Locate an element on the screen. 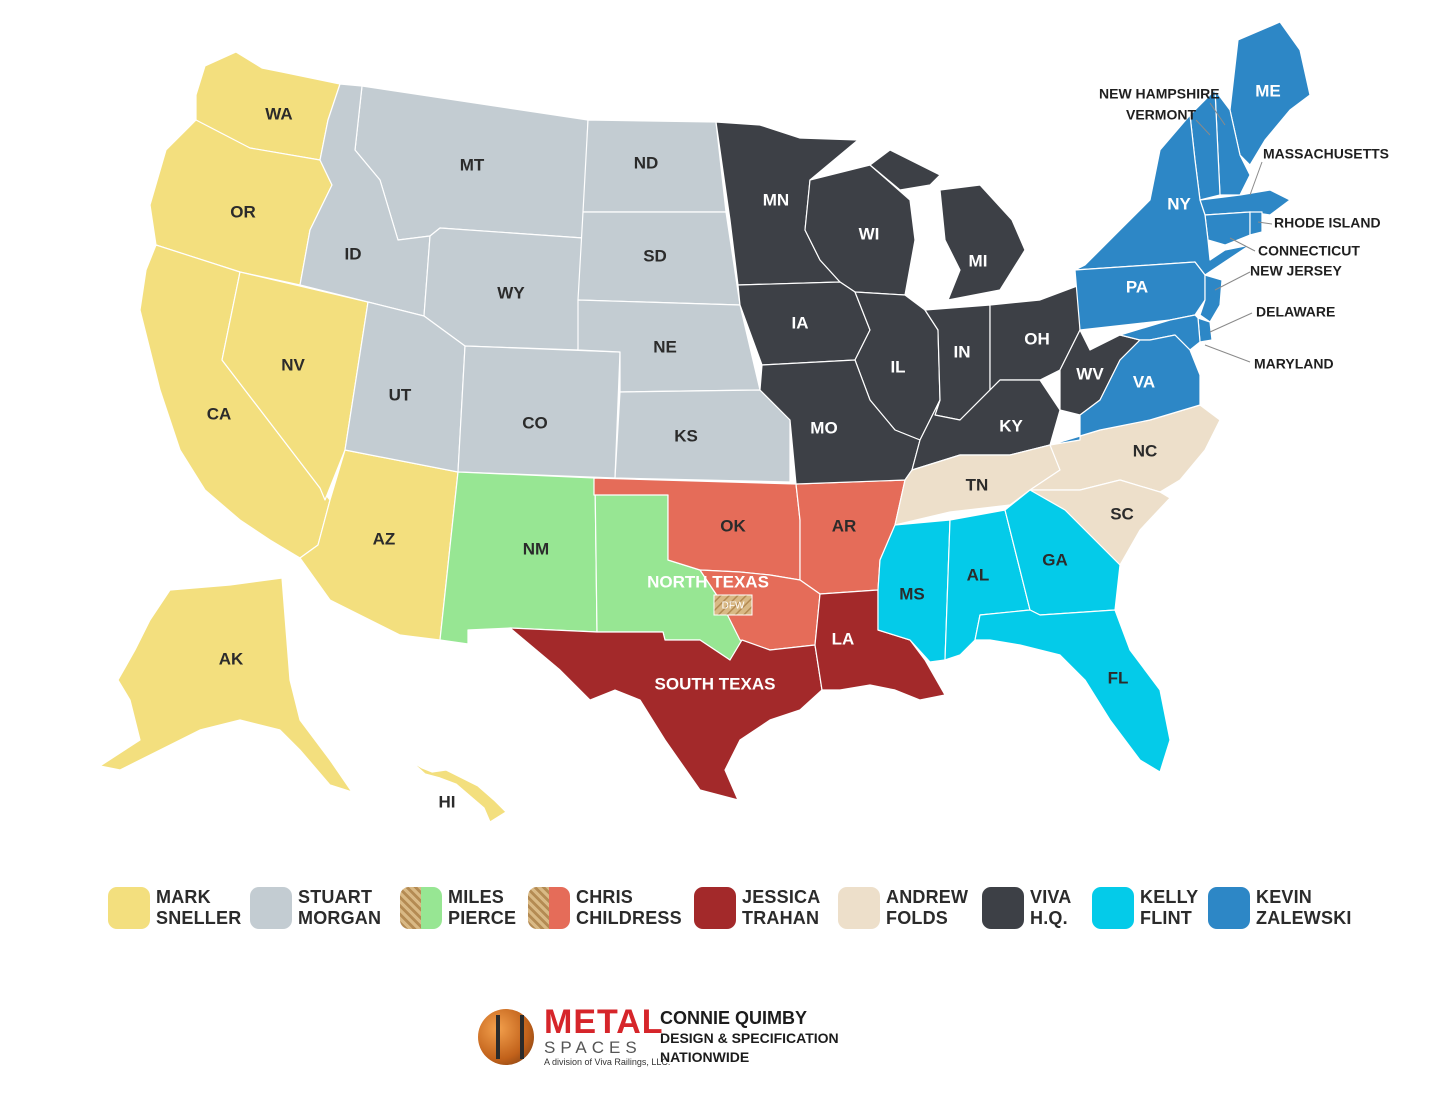 The height and width of the screenshot is (1114, 1456). legend-label: VIVA H.Q. is located at coordinates (1051, 907).